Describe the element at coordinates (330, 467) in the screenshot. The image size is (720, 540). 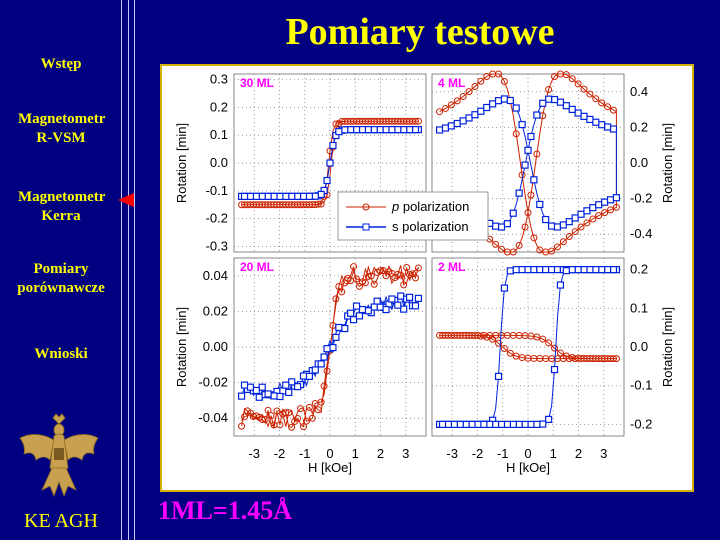
I see `x-axis-title: H [kOe]` at that location.